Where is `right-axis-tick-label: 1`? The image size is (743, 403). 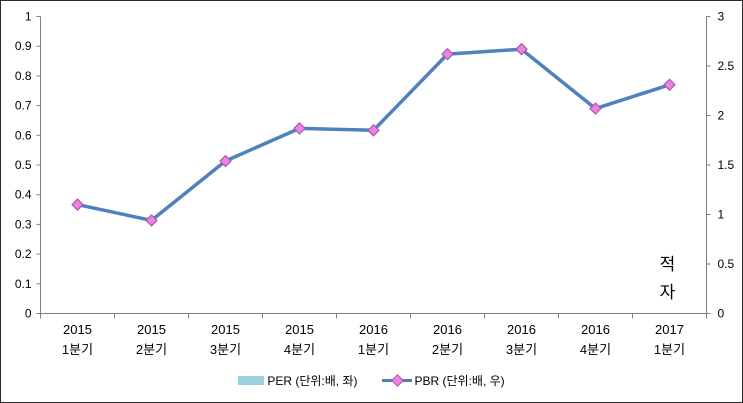 right-axis-tick-label: 1 is located at coordinates (721, 215).